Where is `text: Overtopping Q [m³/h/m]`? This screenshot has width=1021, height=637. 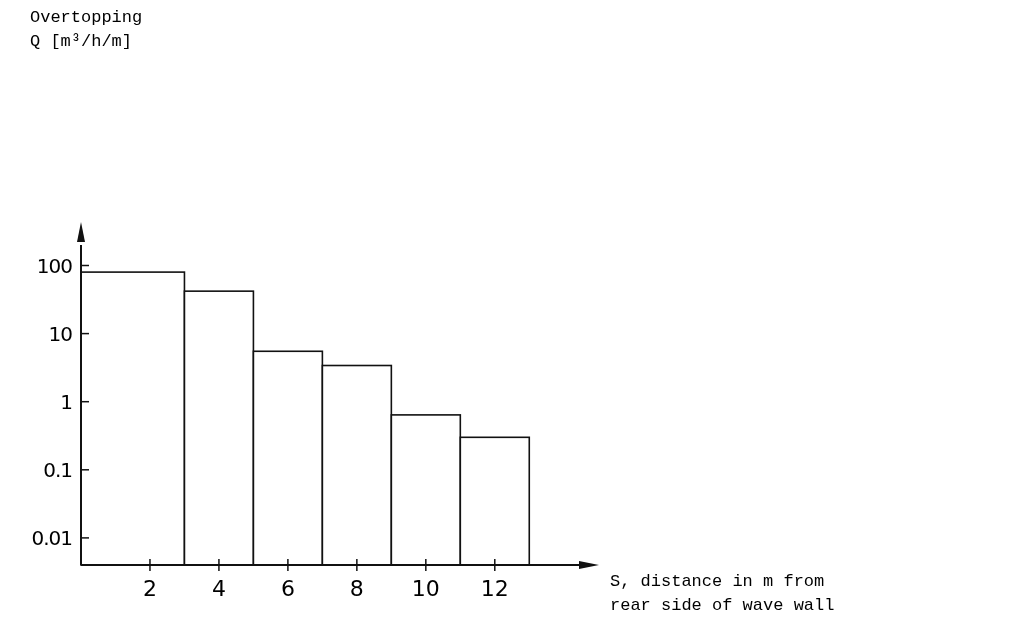 text: Overtopping Q [m³/h/m] is located at coordinates (86, 29).